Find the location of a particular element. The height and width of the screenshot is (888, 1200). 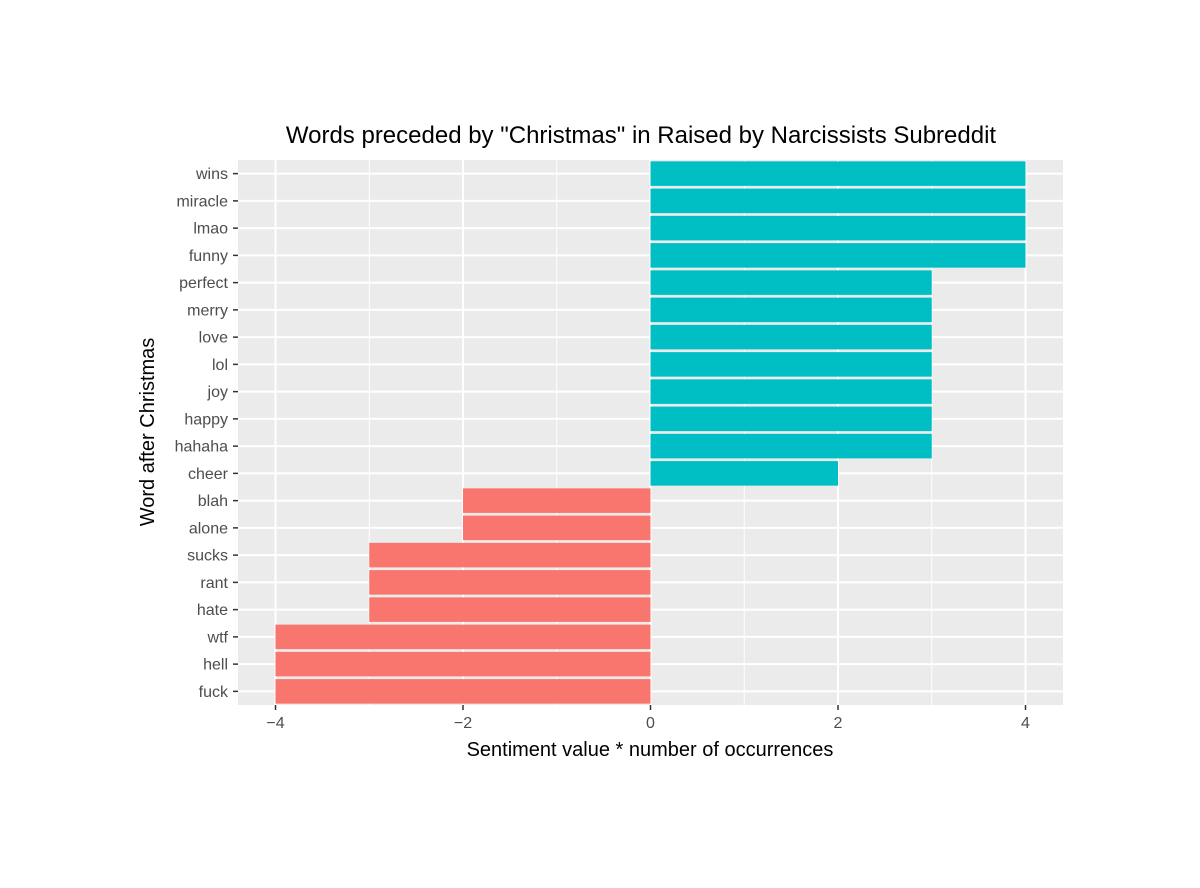

x-tick-label: −4 is located at coordinates (275, 723).